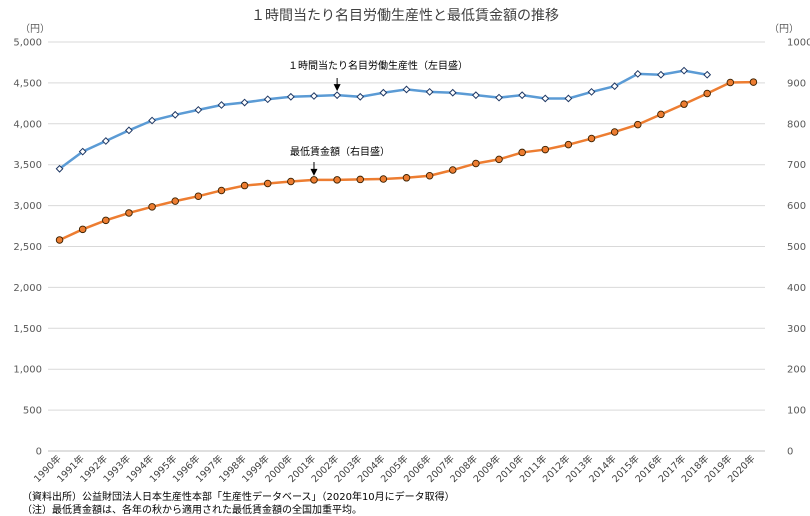 The height and width of the screenshot is (516, 810). I want to click on right-y-axis: 0 100 200 300 400 500 600 700 800 900 1000, so click(798, 248).